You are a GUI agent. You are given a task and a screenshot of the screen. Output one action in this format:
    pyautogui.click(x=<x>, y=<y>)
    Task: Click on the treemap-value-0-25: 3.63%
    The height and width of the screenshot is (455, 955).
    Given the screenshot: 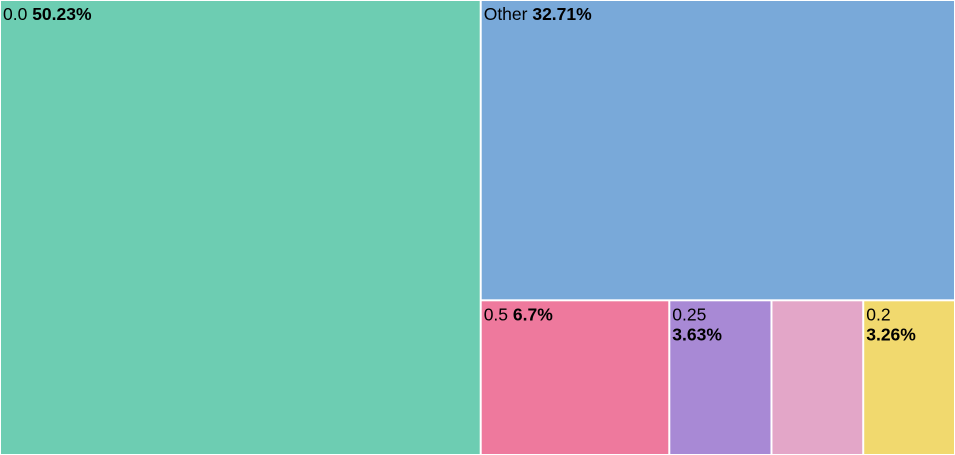 What is the action you would take?
    pyautogui.click(x=697, y=334)
    